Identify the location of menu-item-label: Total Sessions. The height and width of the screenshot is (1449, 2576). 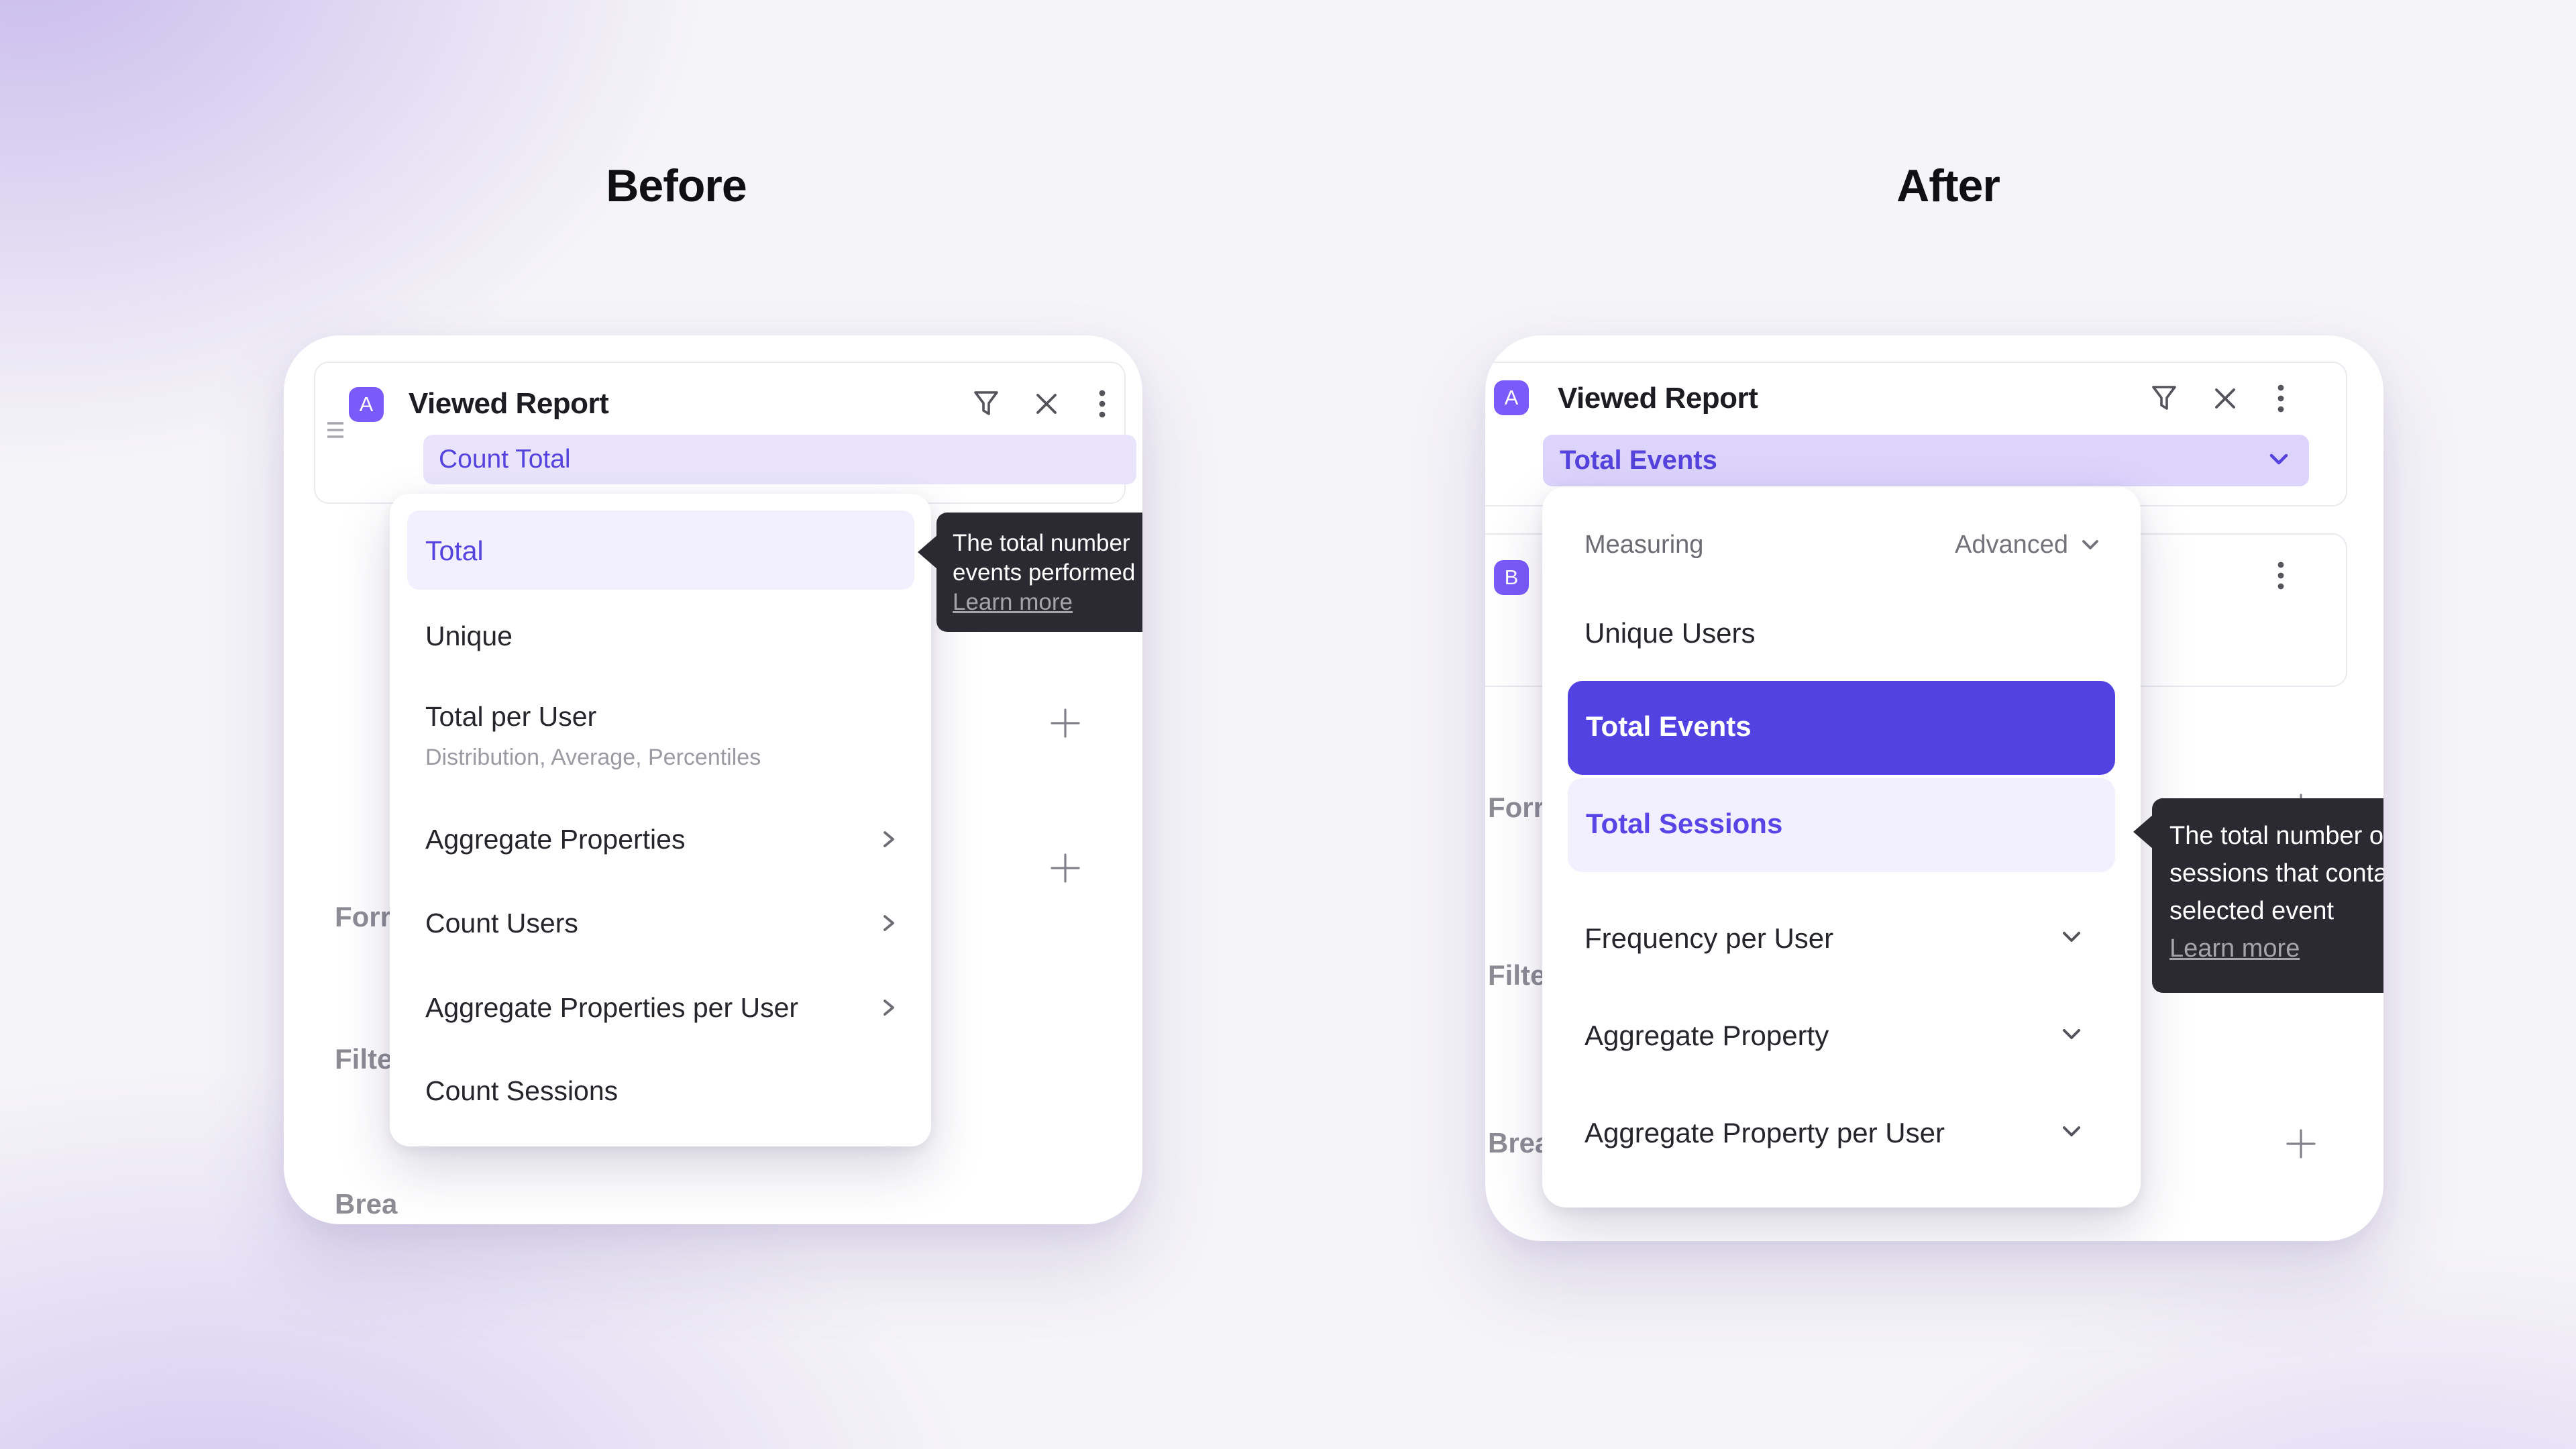
(1684, 823).